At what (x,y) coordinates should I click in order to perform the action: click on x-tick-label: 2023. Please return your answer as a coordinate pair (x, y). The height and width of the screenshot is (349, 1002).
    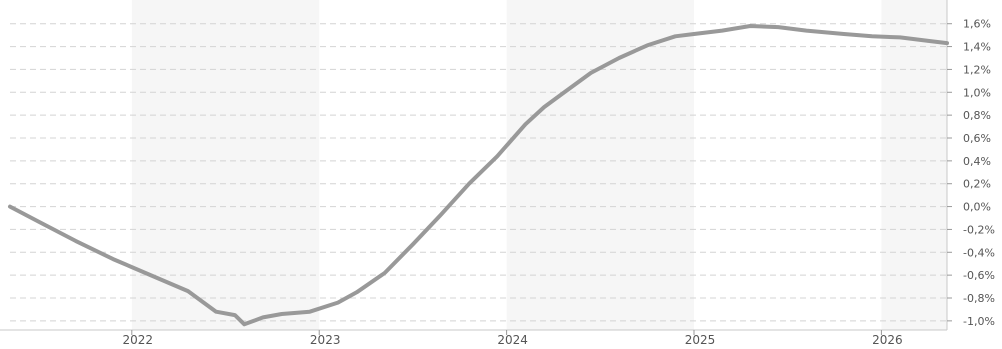
    Looking at the image, I should click on (325, 340).